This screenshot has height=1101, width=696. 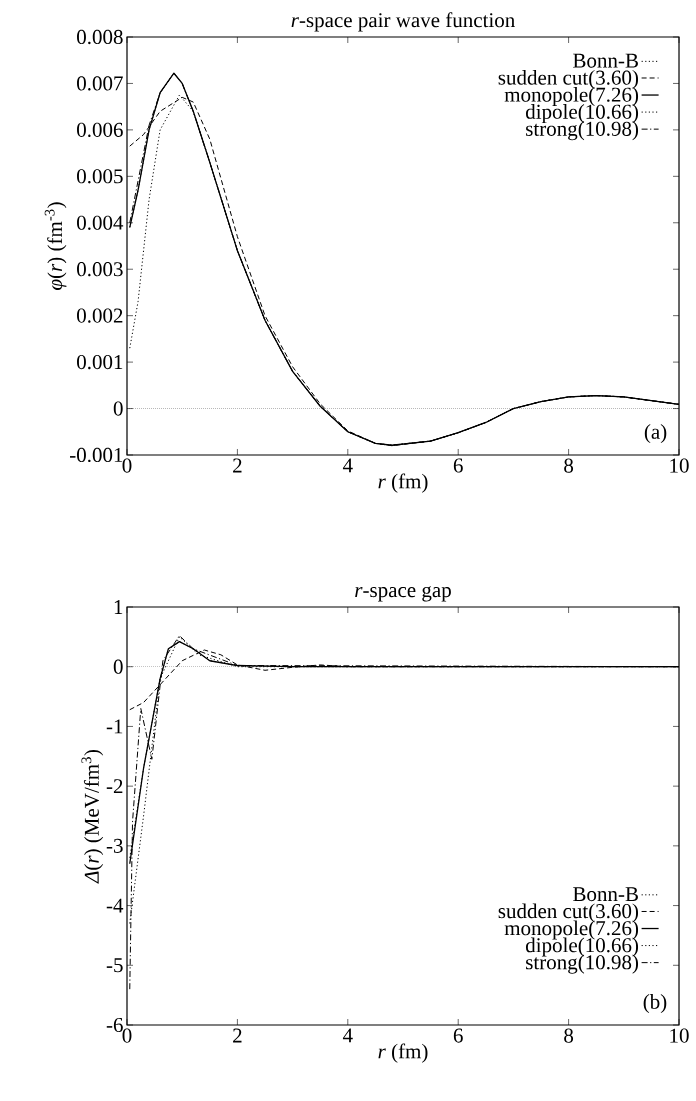 I want to click on annotation: (b), so click(x=655, y=1004).